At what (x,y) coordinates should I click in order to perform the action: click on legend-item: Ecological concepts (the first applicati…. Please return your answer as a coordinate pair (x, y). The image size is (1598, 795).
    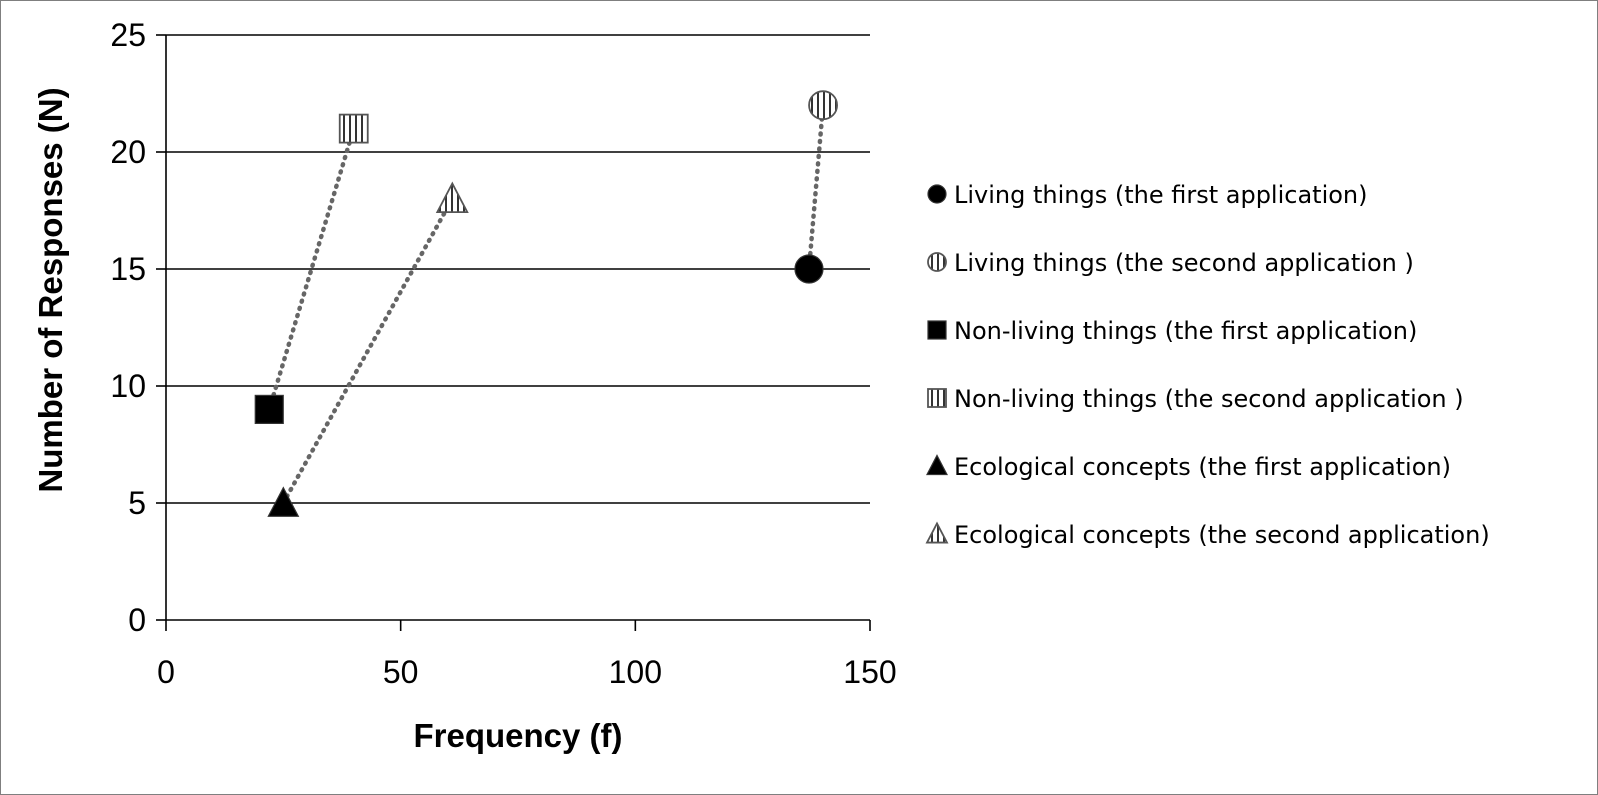
    Looking at the image, I should click on (1188, 467).